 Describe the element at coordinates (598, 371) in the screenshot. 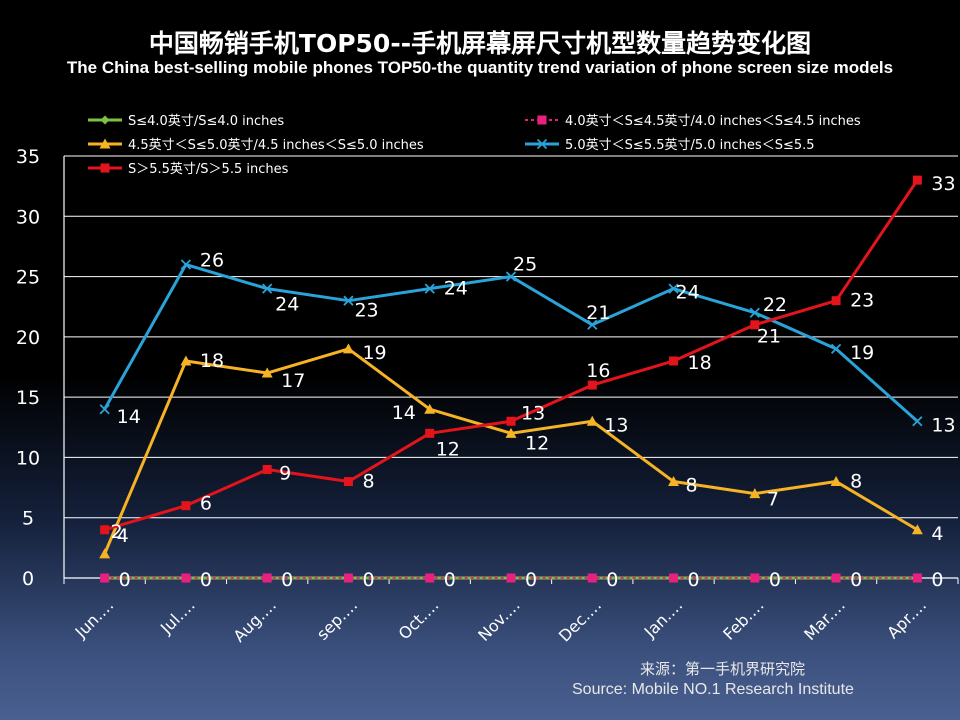

I see `data-label: 16` at that location.